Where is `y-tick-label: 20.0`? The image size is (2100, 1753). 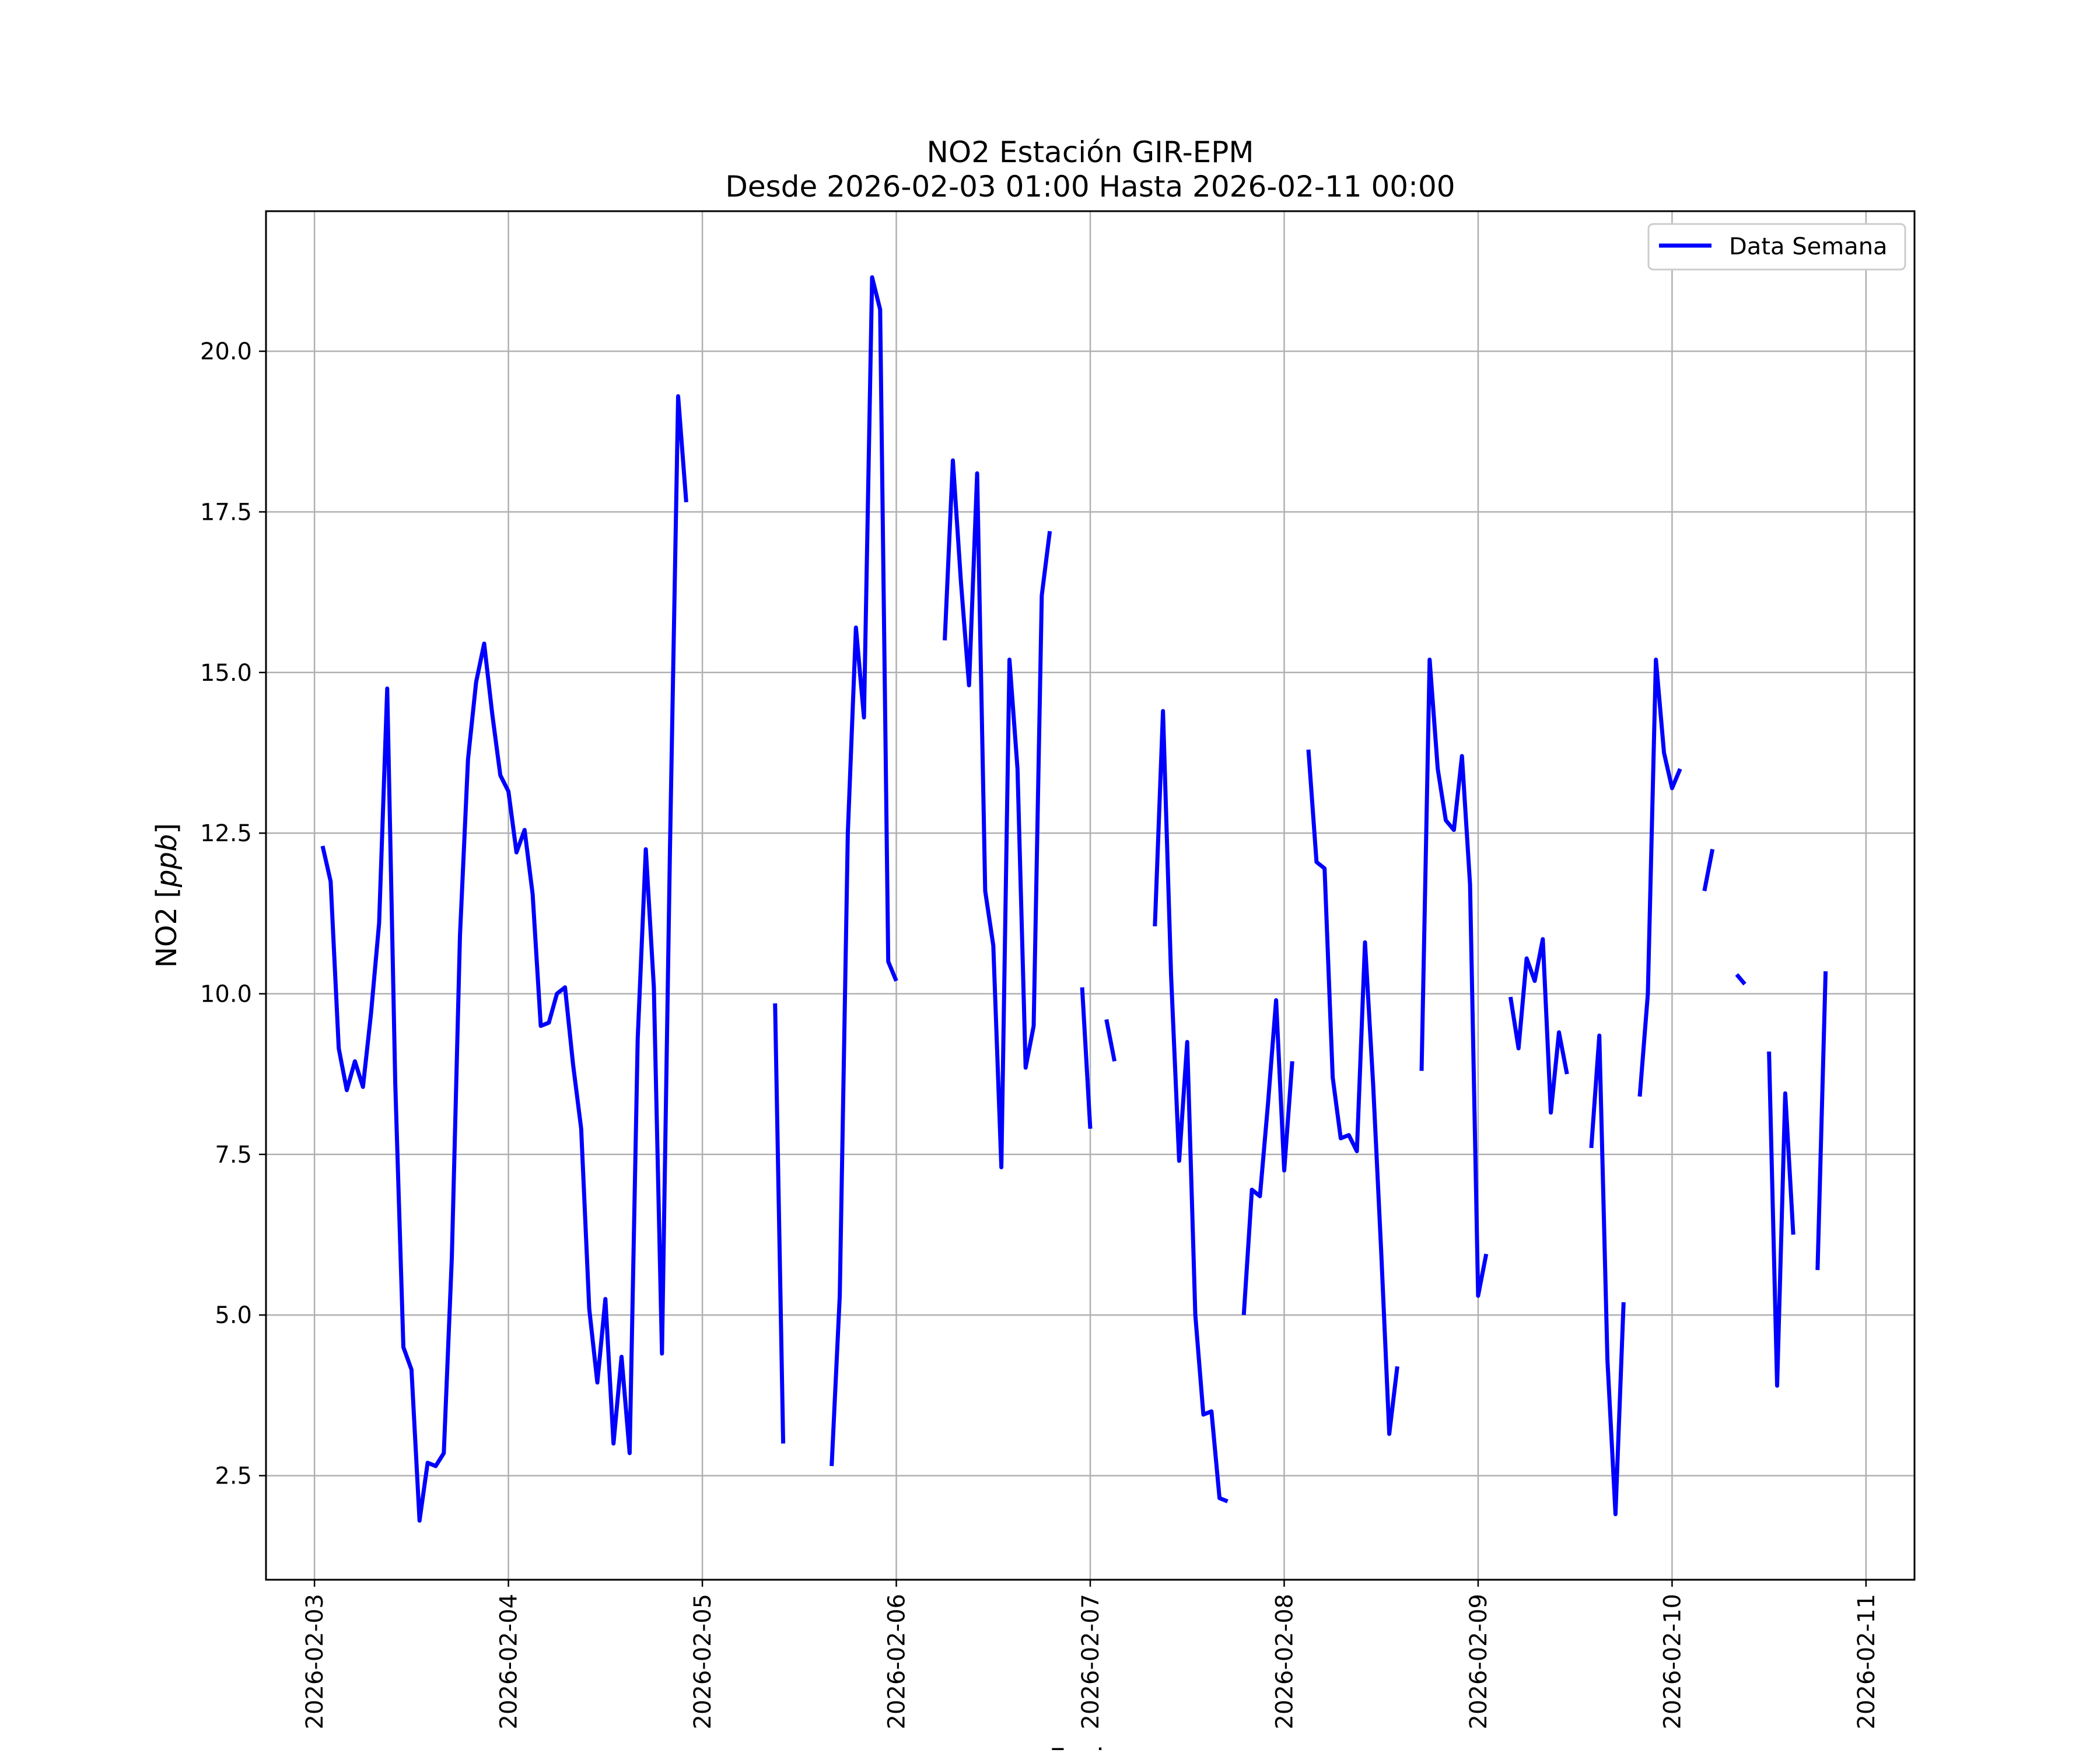 y-tick-label: 20.0 is located at coordinates (226, 351).